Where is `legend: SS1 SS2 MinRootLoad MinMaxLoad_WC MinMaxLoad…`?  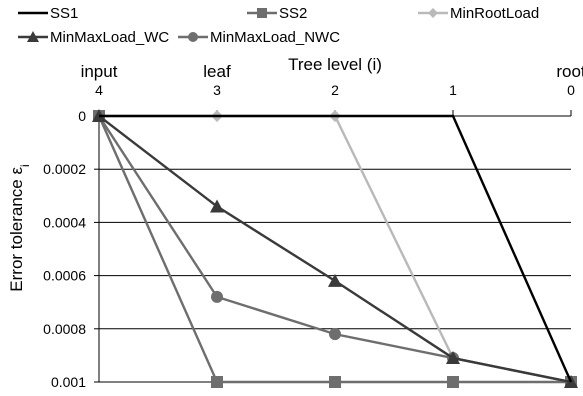
legend: SS1 SS2 MinRootLoad MinMaxLoad_WC MinMaxLoad… is located at coordinates (278, 25).